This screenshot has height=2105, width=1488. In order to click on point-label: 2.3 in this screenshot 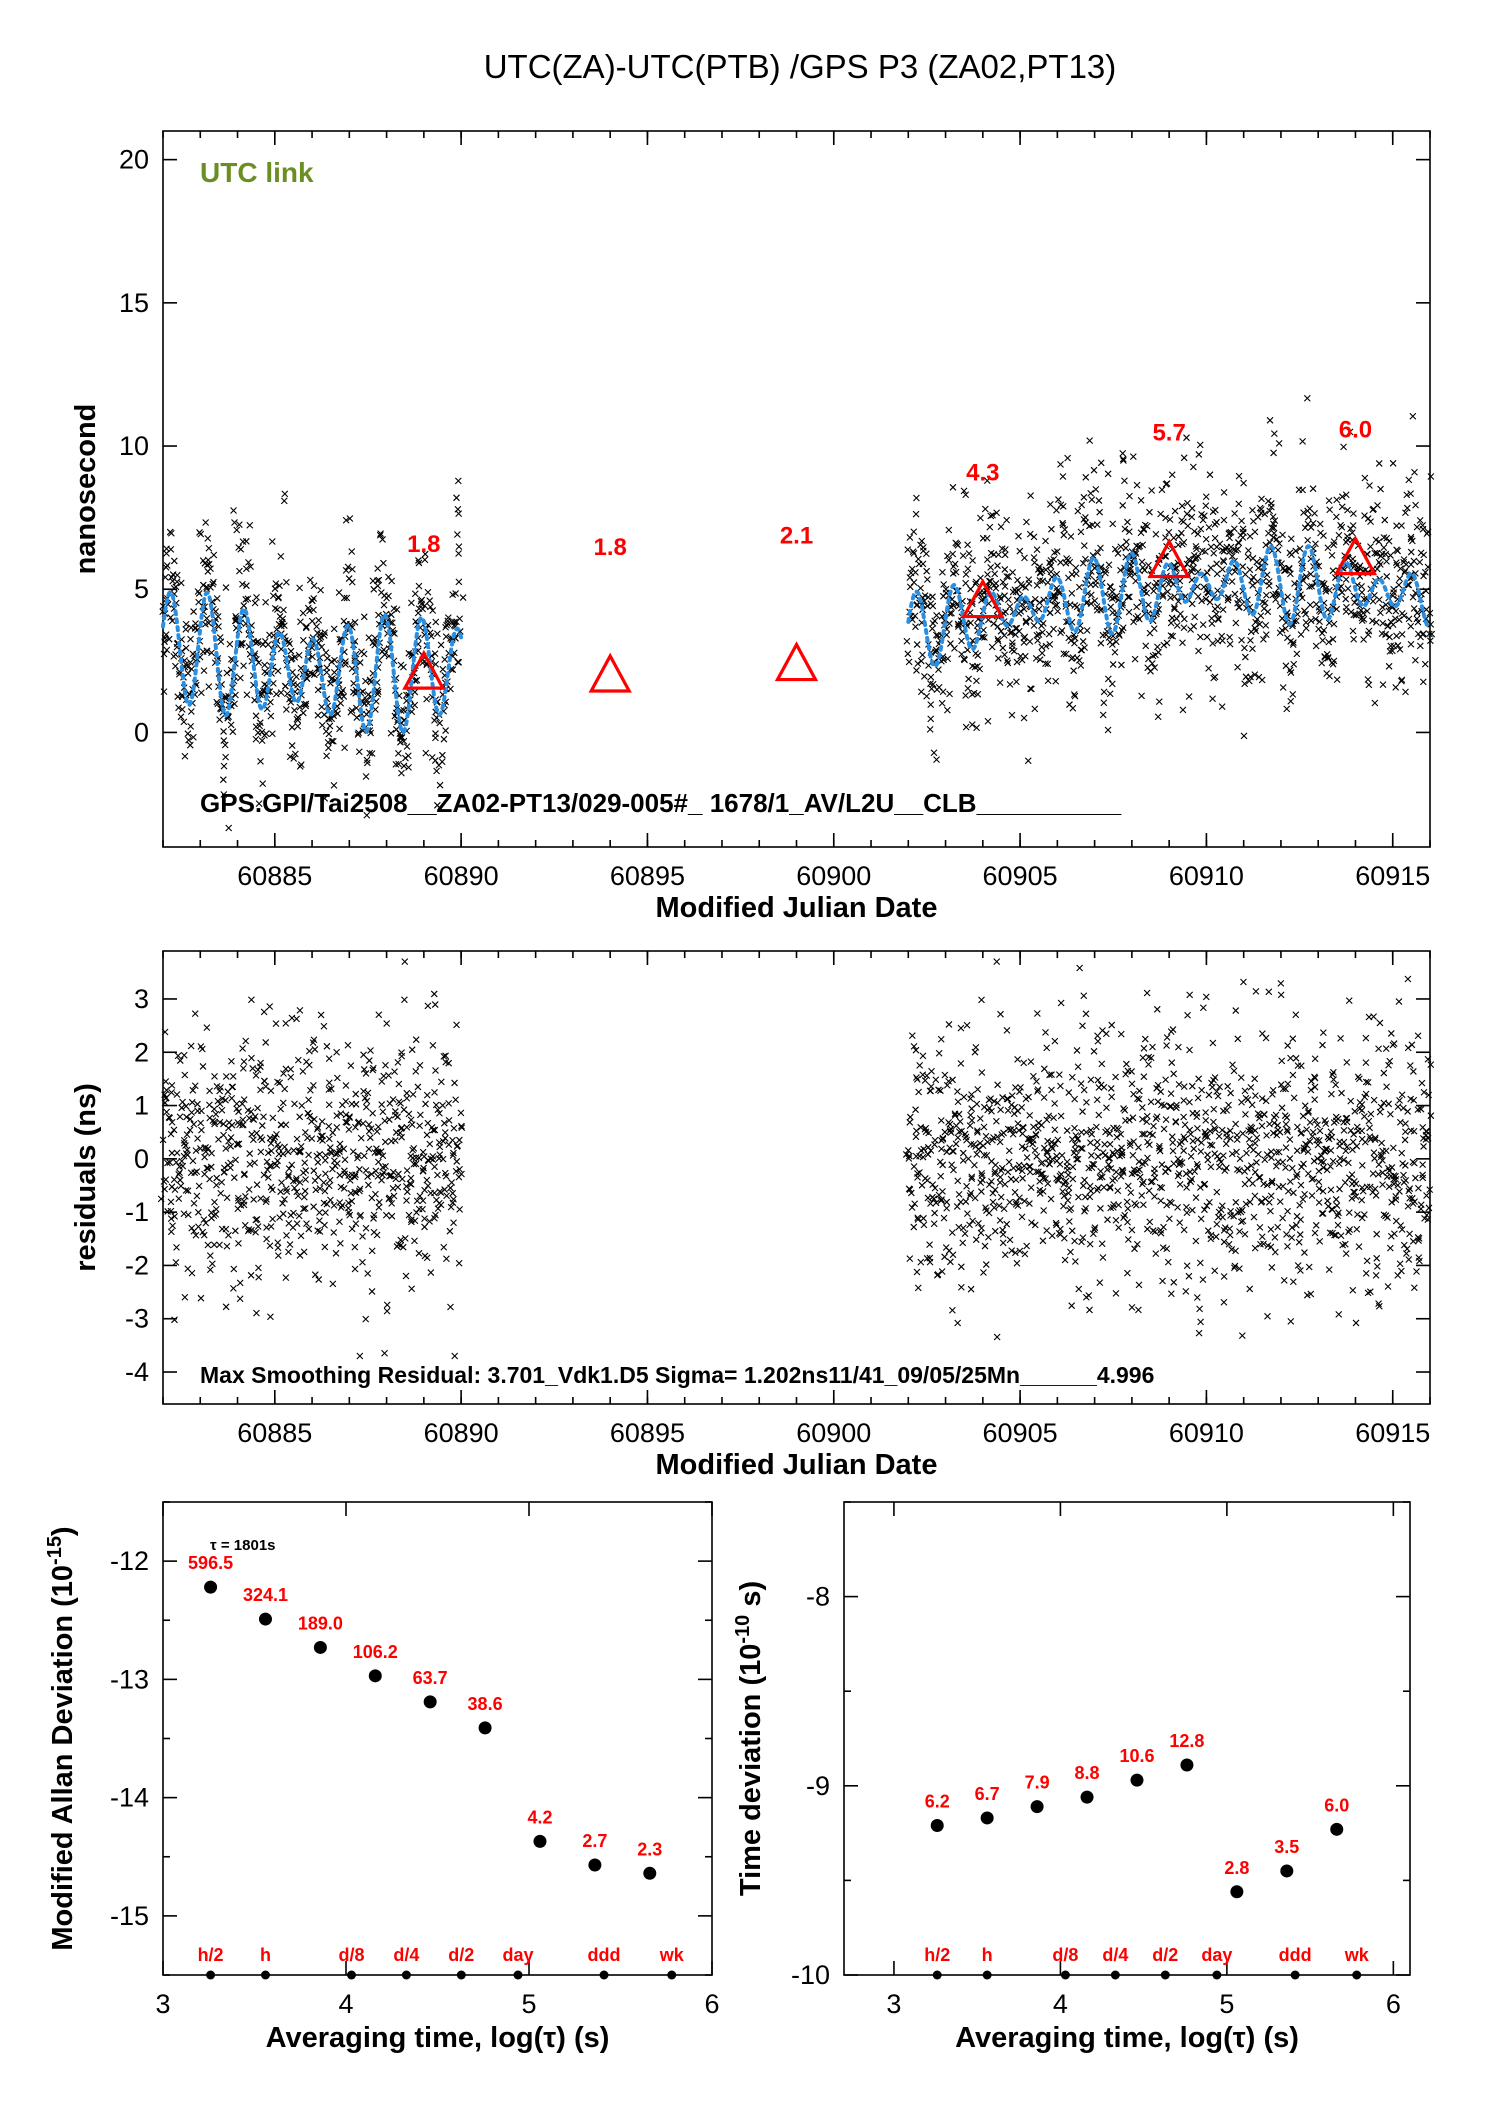, I will do `click(649, 1849)`.